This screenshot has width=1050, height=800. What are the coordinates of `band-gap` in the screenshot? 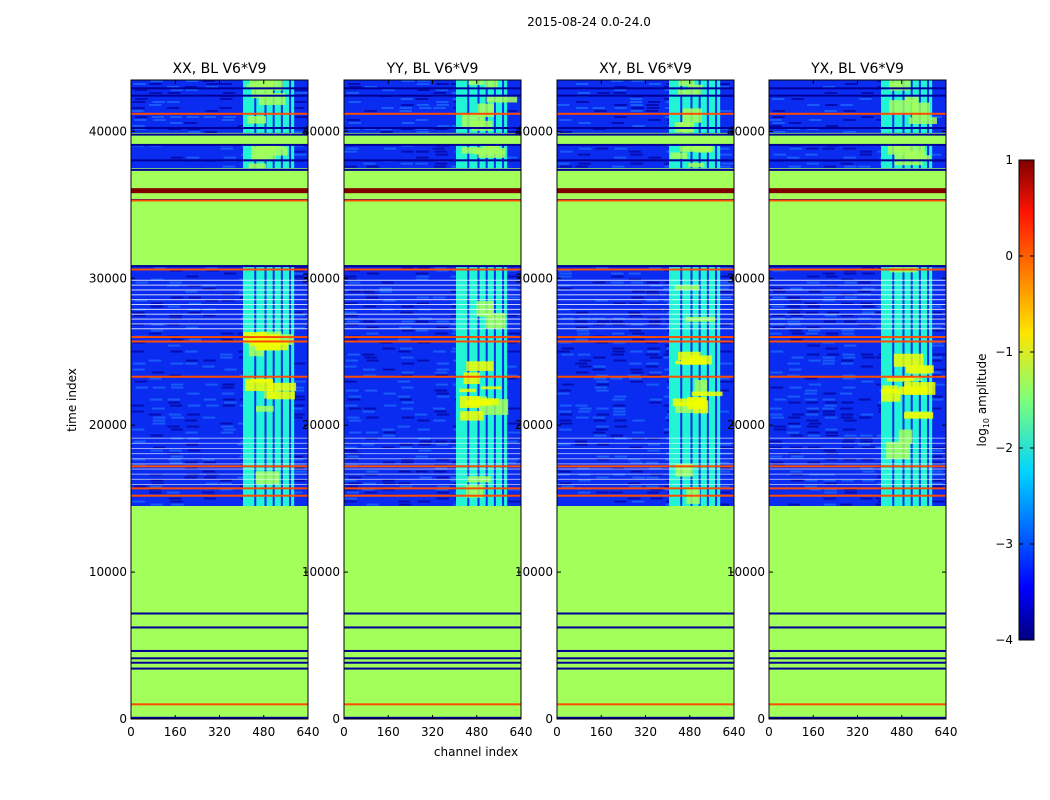 It's located at (273, 106).